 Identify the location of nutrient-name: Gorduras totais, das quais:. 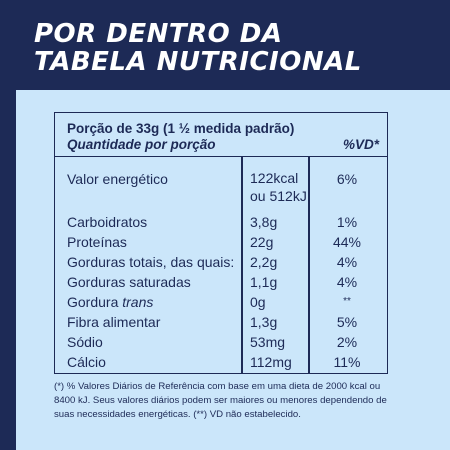
(151, 262).